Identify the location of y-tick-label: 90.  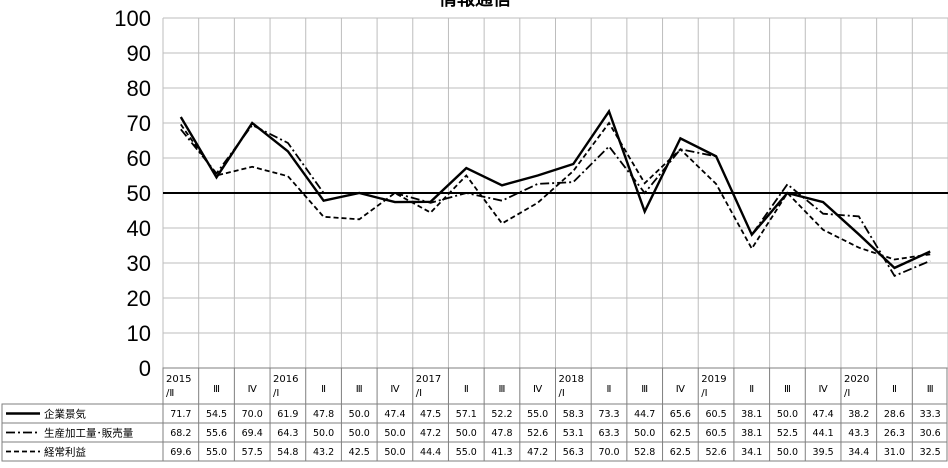
(139, 53).